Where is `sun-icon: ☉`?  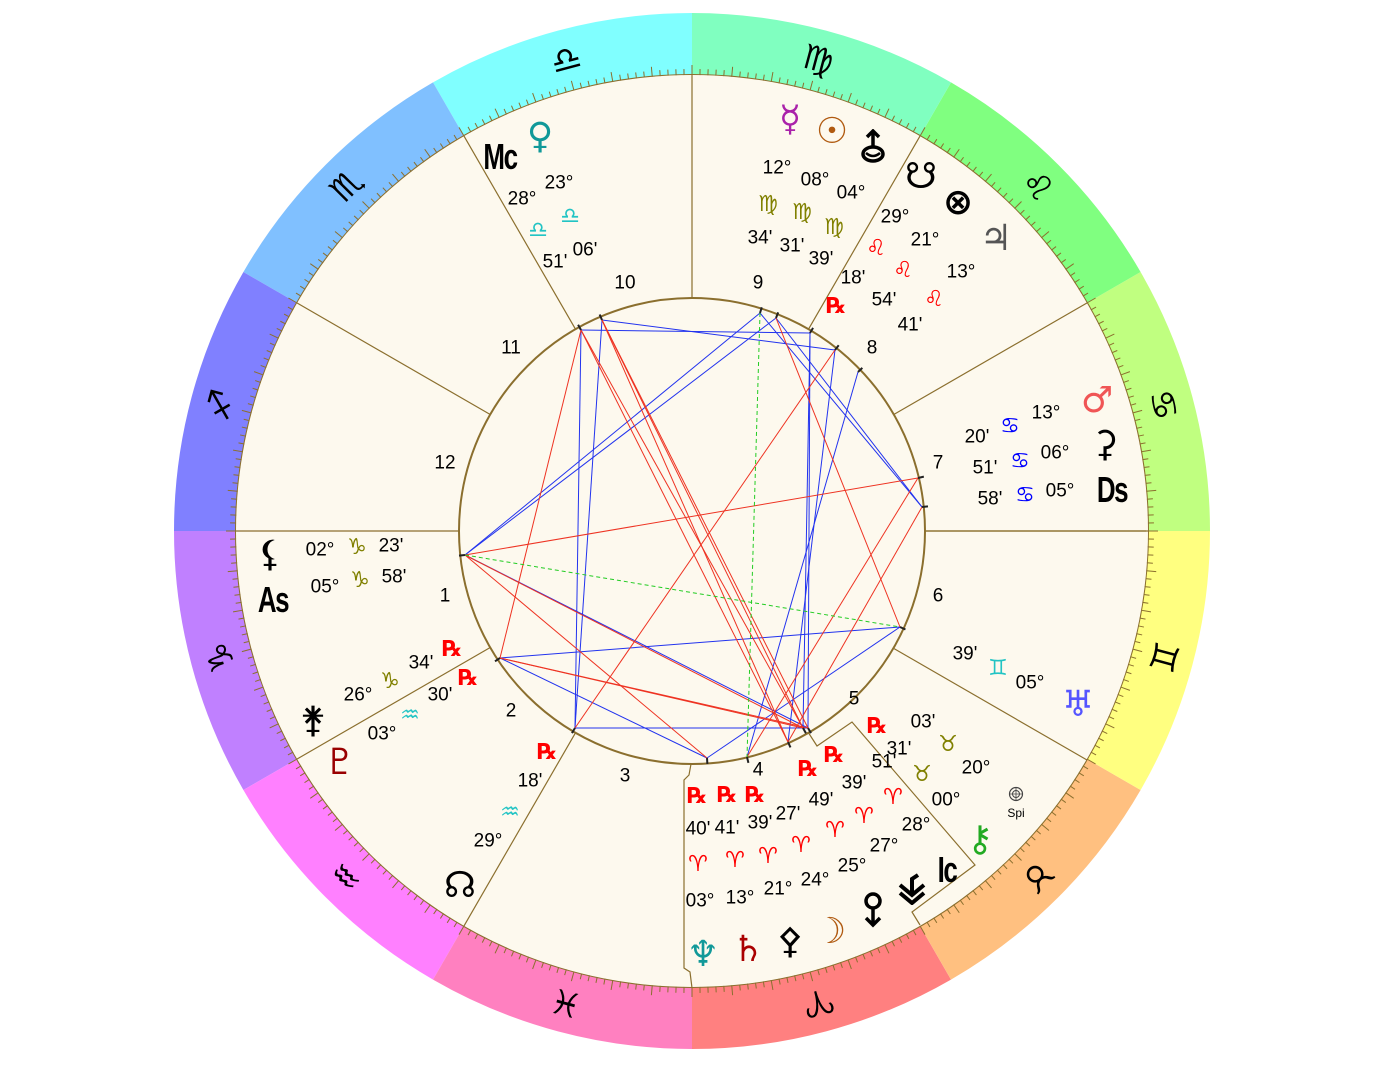 sun-icon: ☉ is located at coordinates (832, 131).